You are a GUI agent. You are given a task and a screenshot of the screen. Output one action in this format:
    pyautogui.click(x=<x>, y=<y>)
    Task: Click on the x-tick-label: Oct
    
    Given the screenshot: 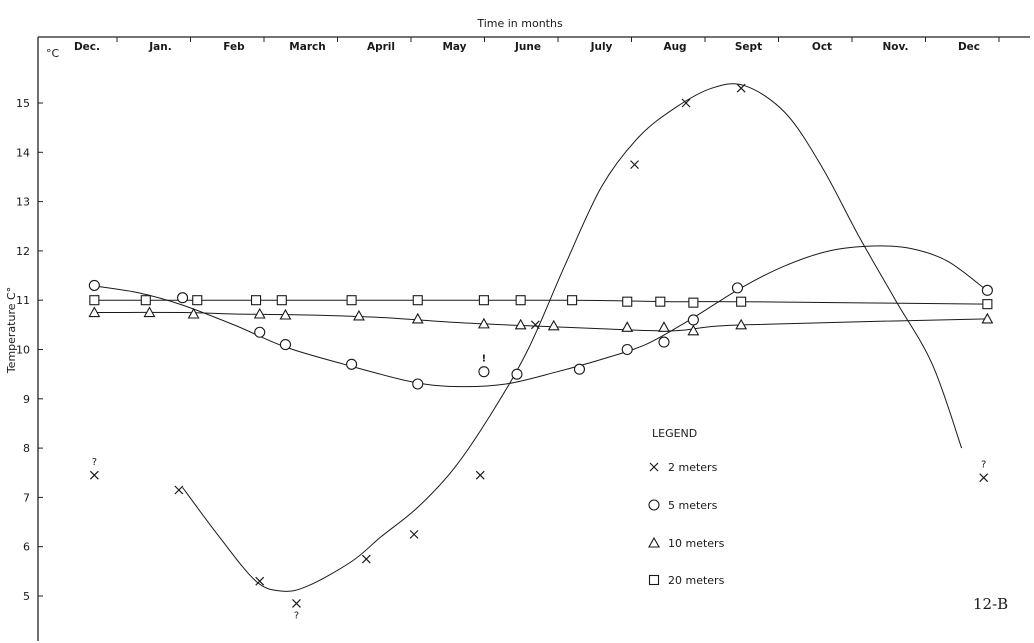 What is the action you would take?
    pyautogui.click(x=822, y=47)
    